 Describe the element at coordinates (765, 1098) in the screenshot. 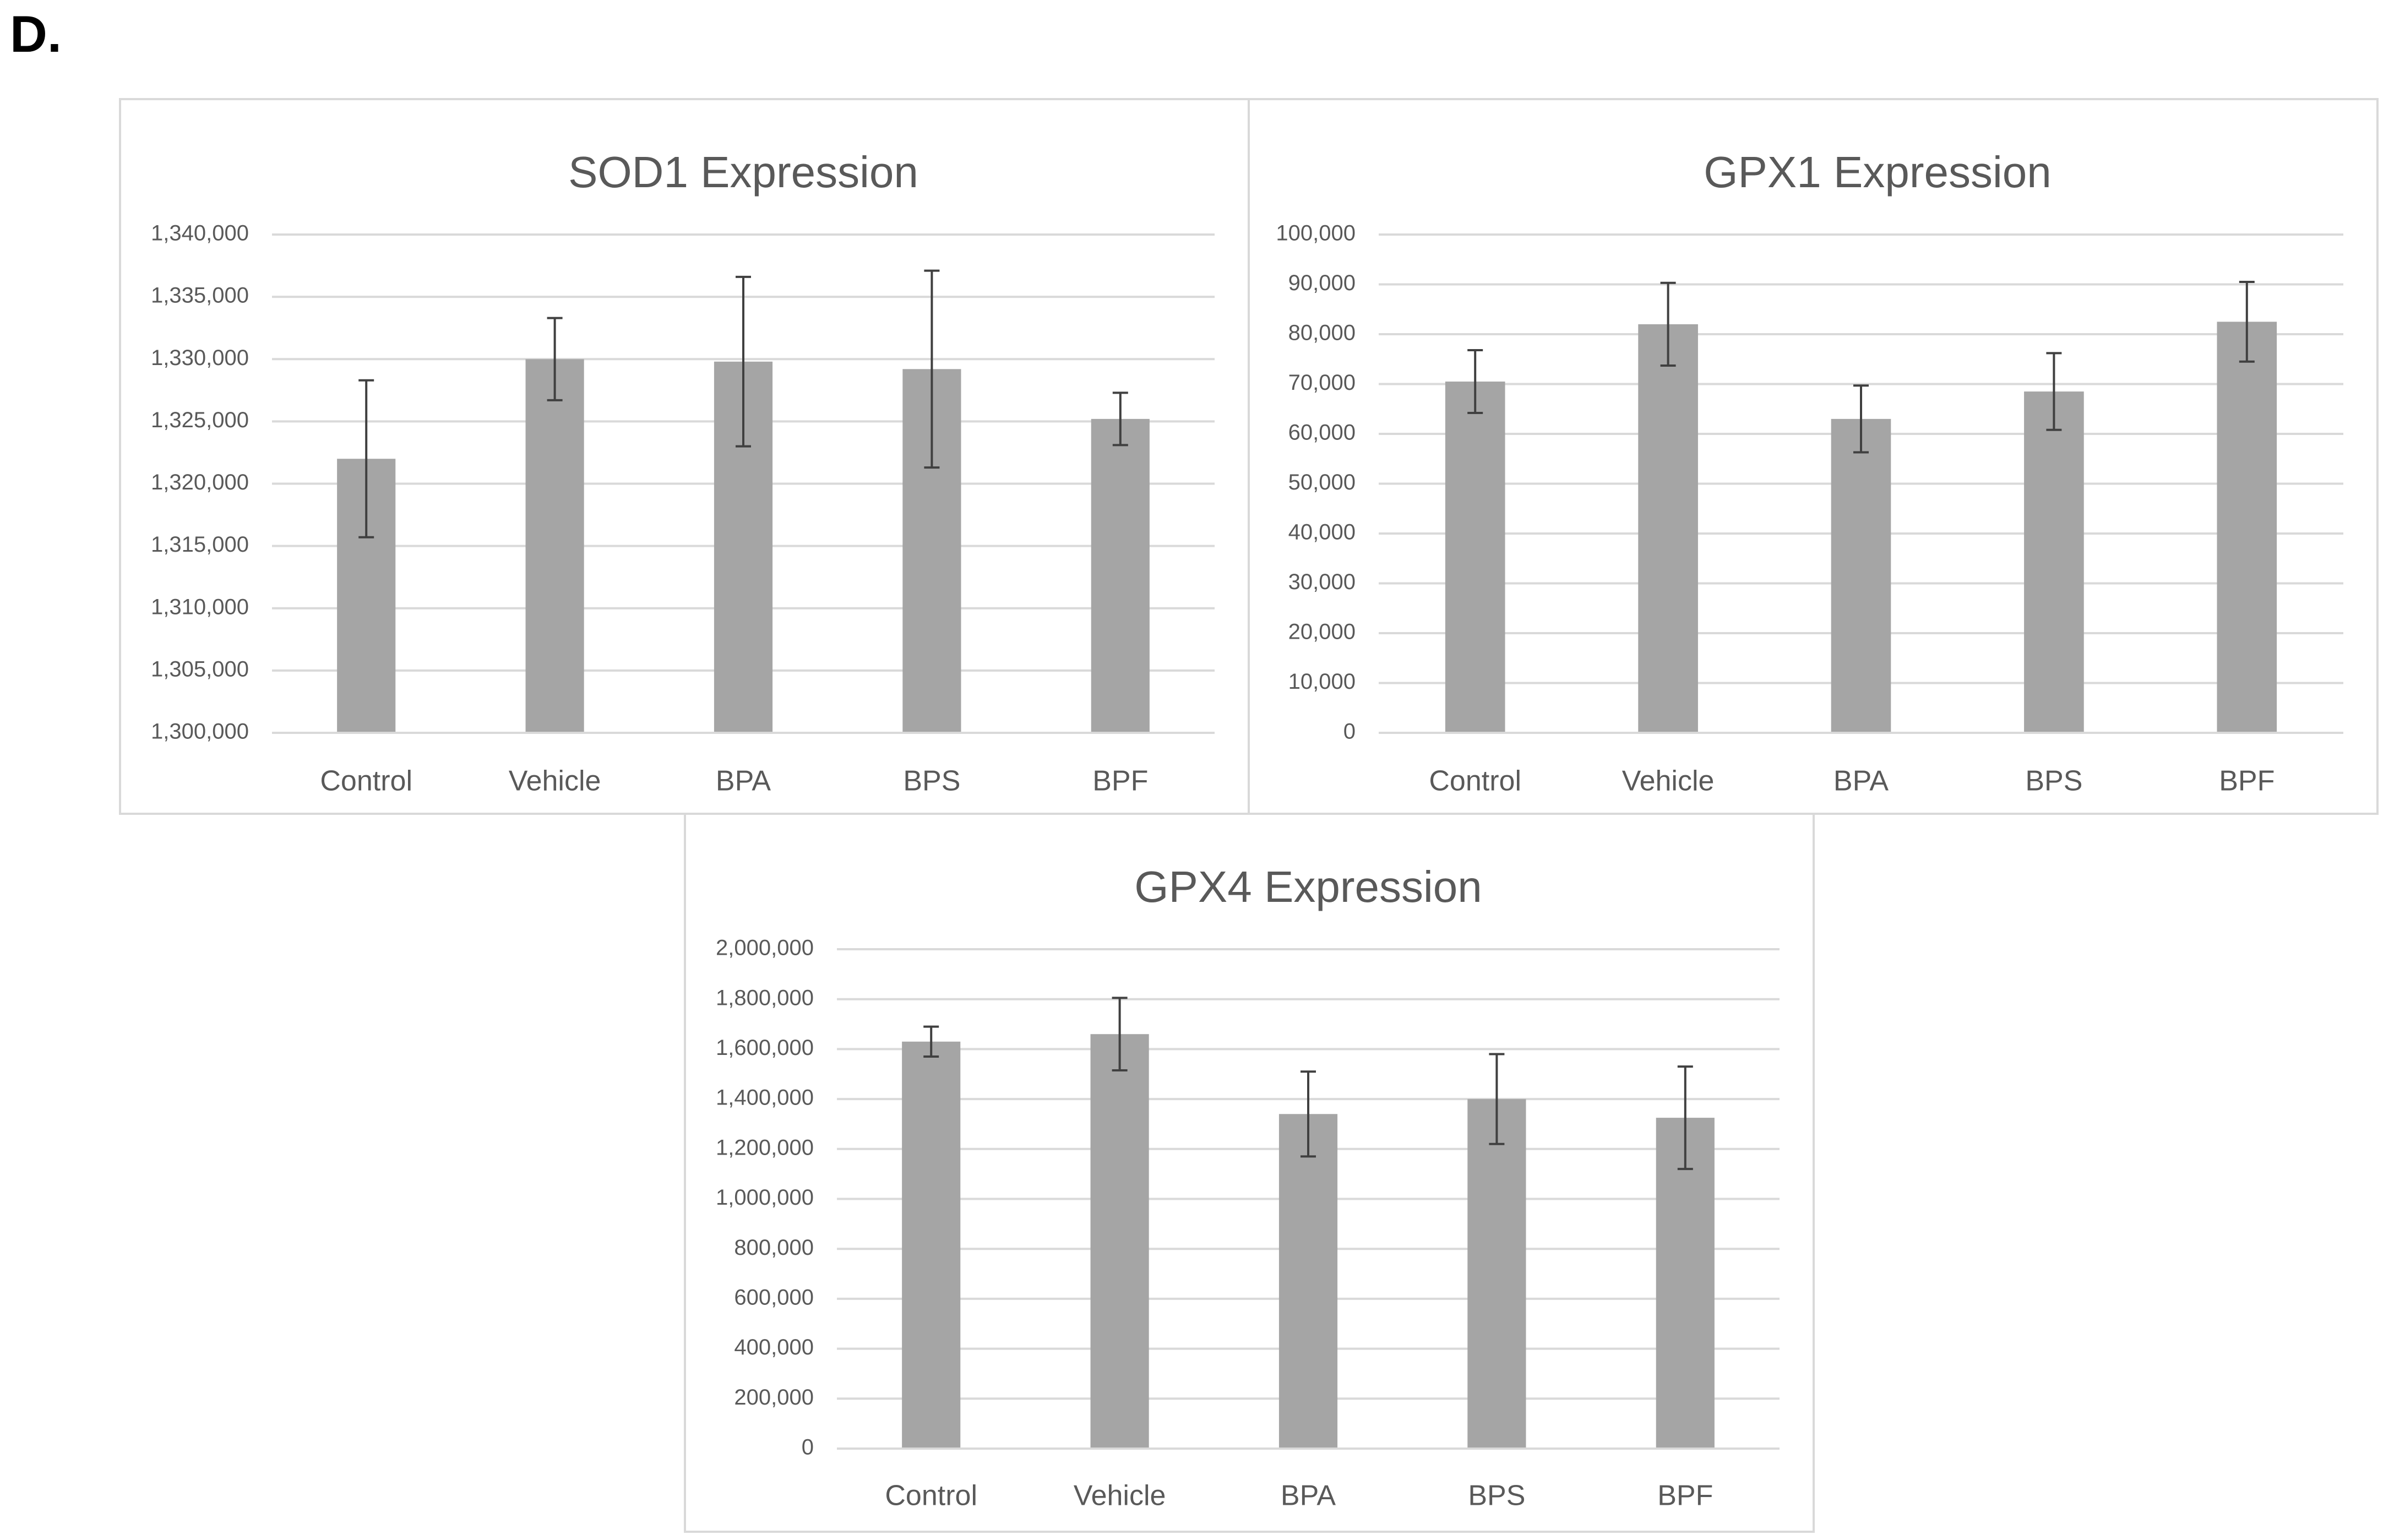

I see `gpx4-y-tick-label: 1,400,000` at that location.